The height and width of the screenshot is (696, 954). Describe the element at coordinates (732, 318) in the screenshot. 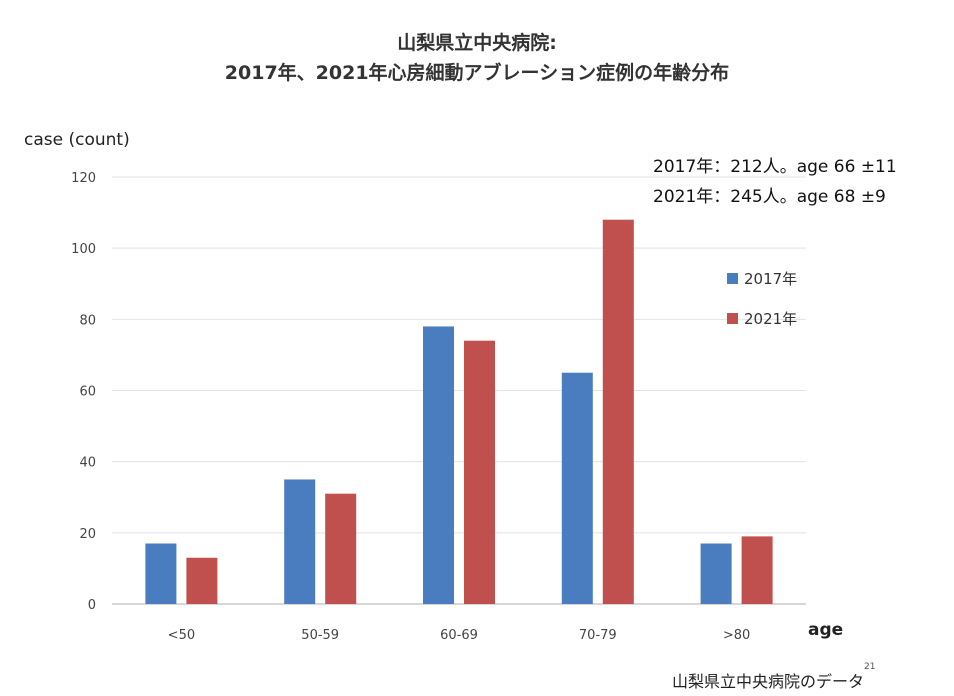

I see `legend-swatch-2021` at that location.